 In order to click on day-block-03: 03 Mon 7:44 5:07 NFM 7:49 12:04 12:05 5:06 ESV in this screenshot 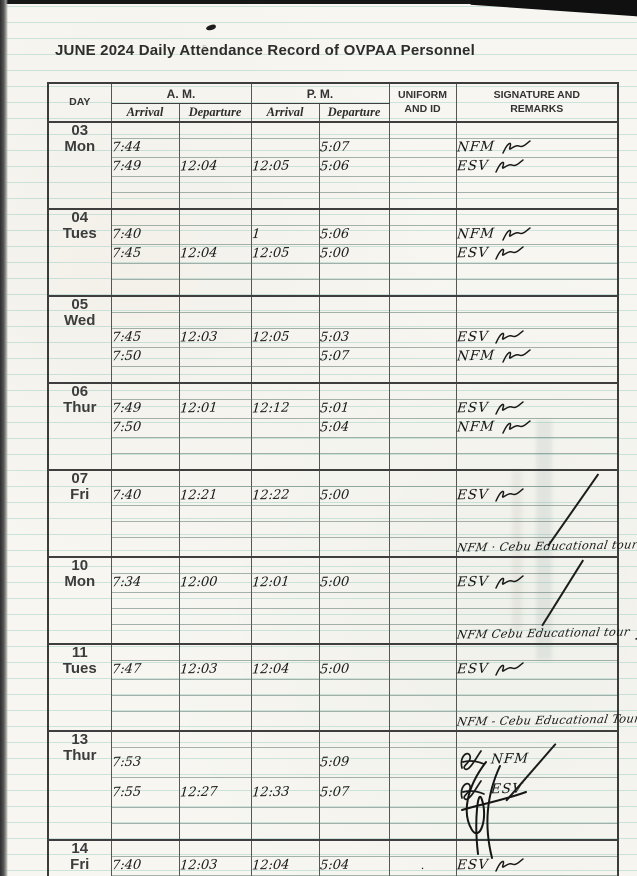, I will do `click(333, 165)`.